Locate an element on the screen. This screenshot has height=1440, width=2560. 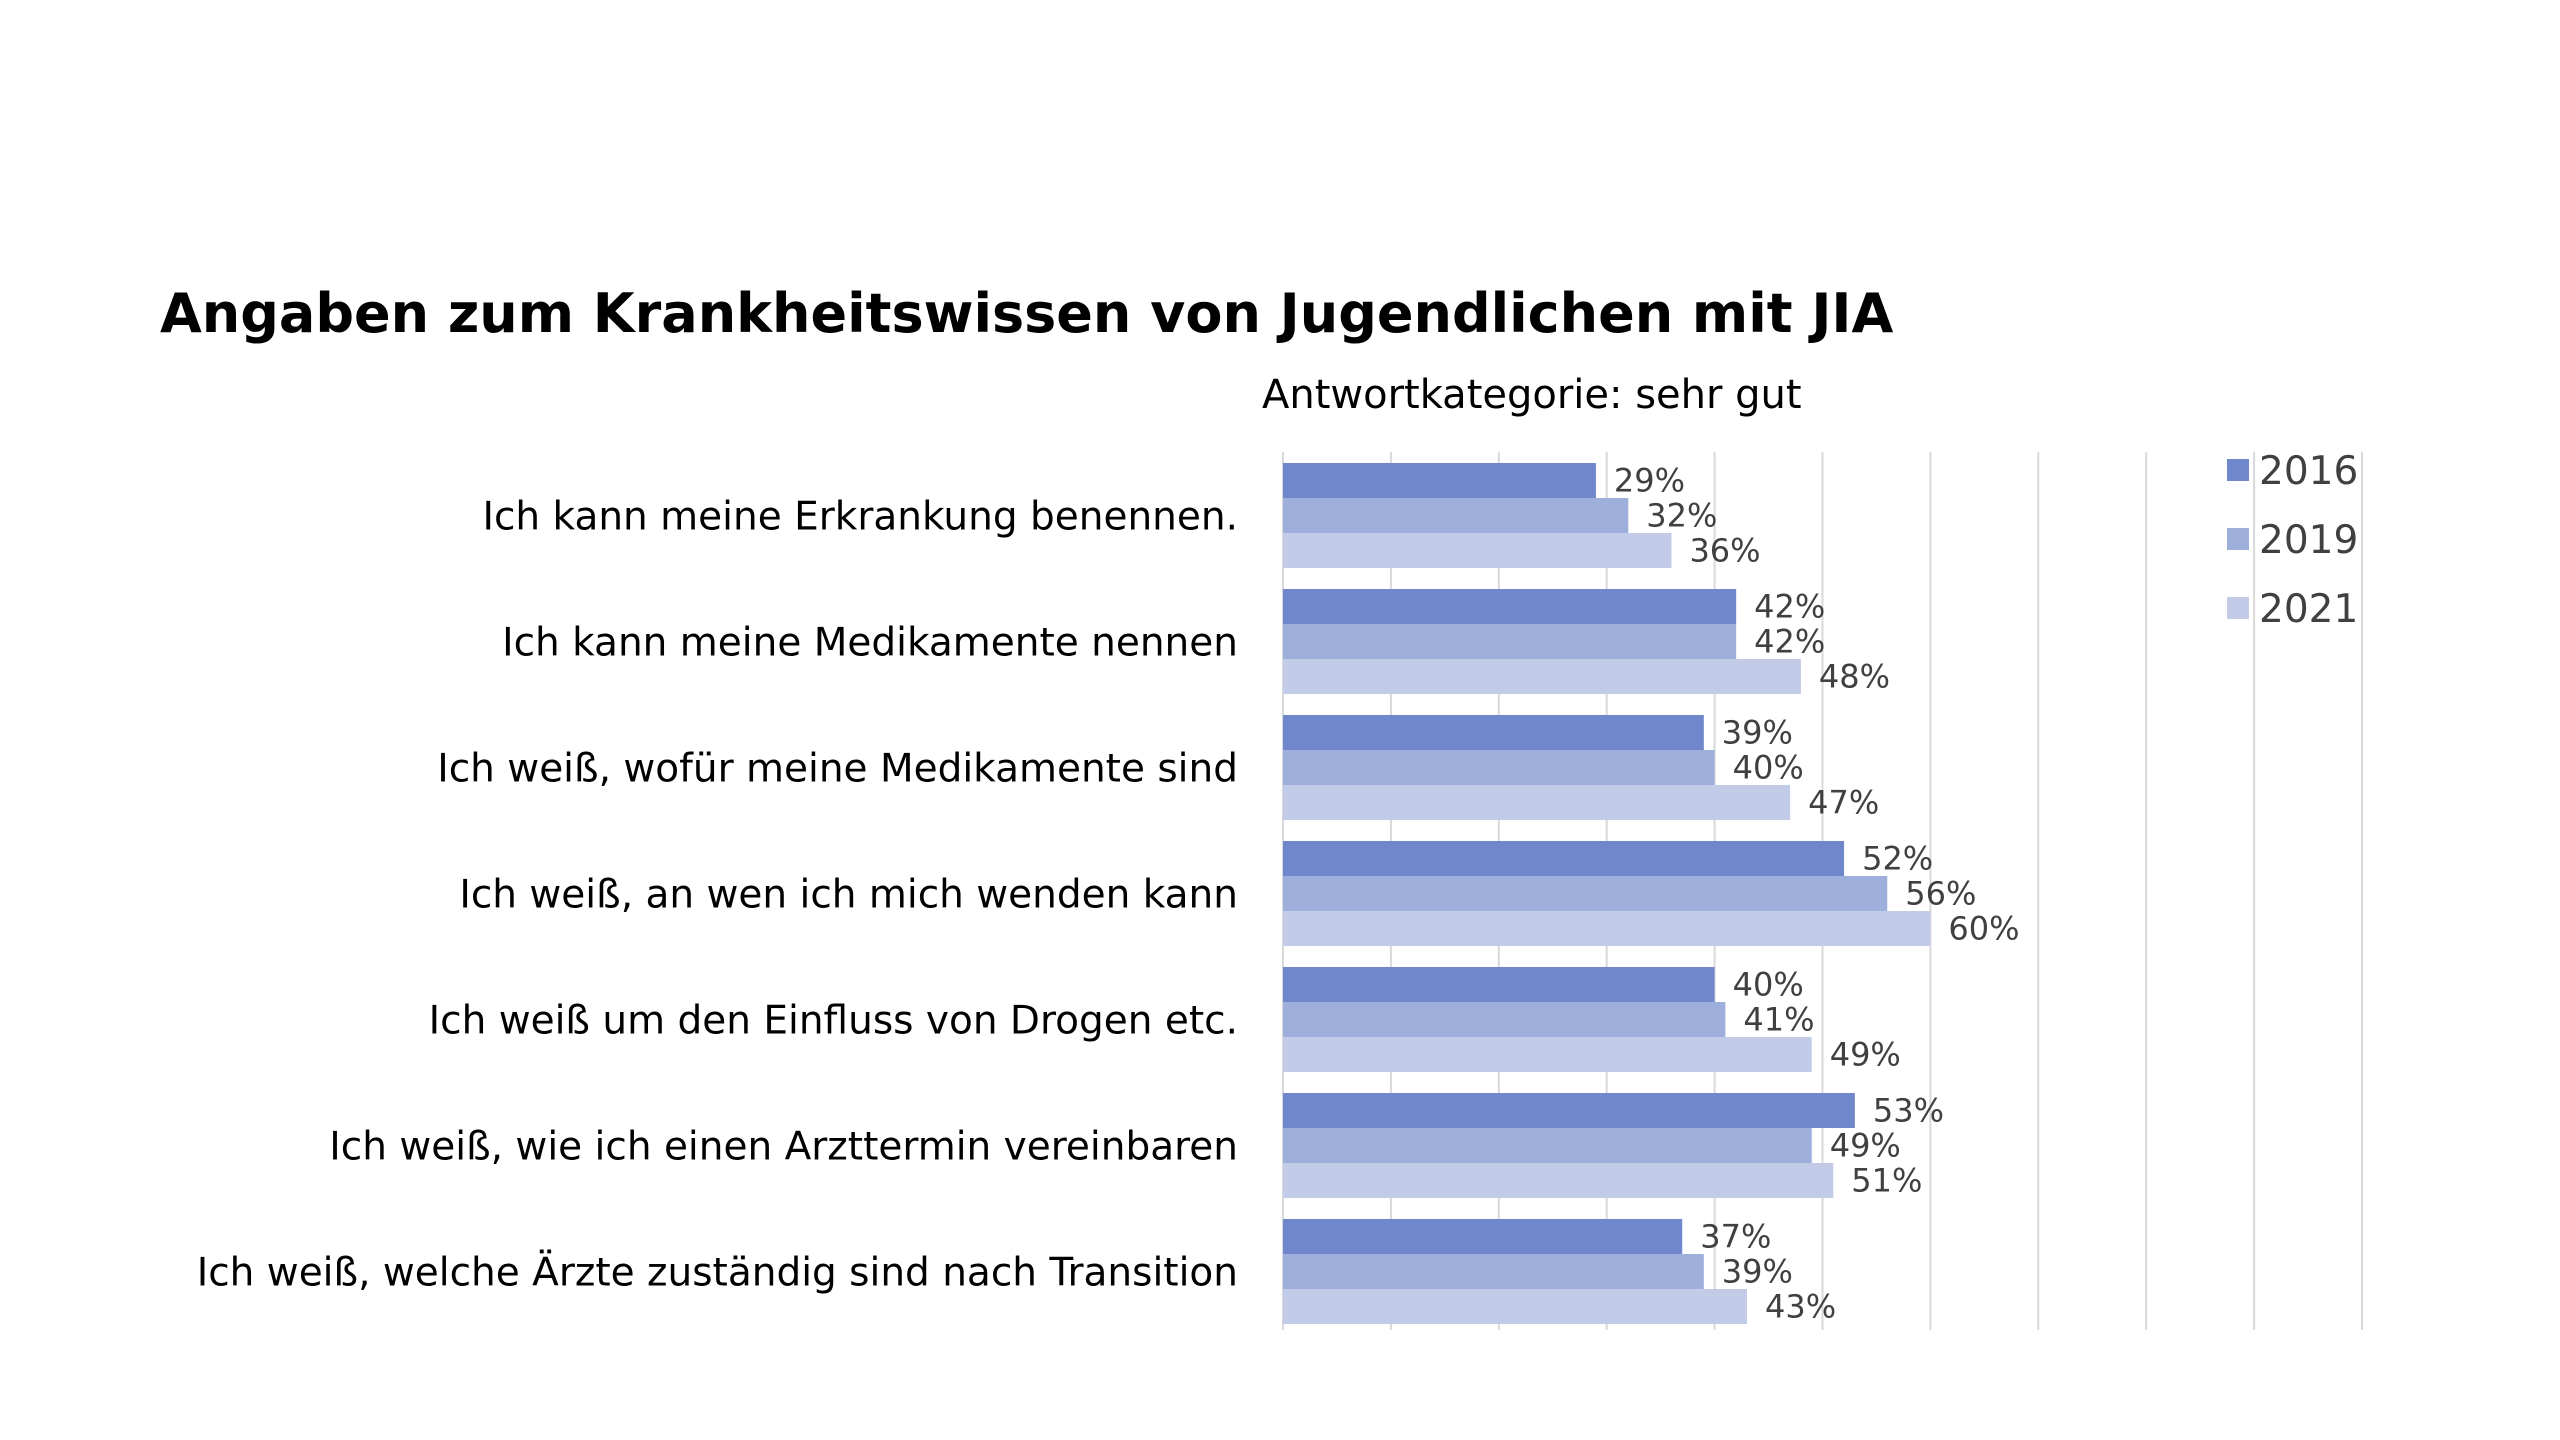
data-label: 47% is located at coordinates (1843, 803).